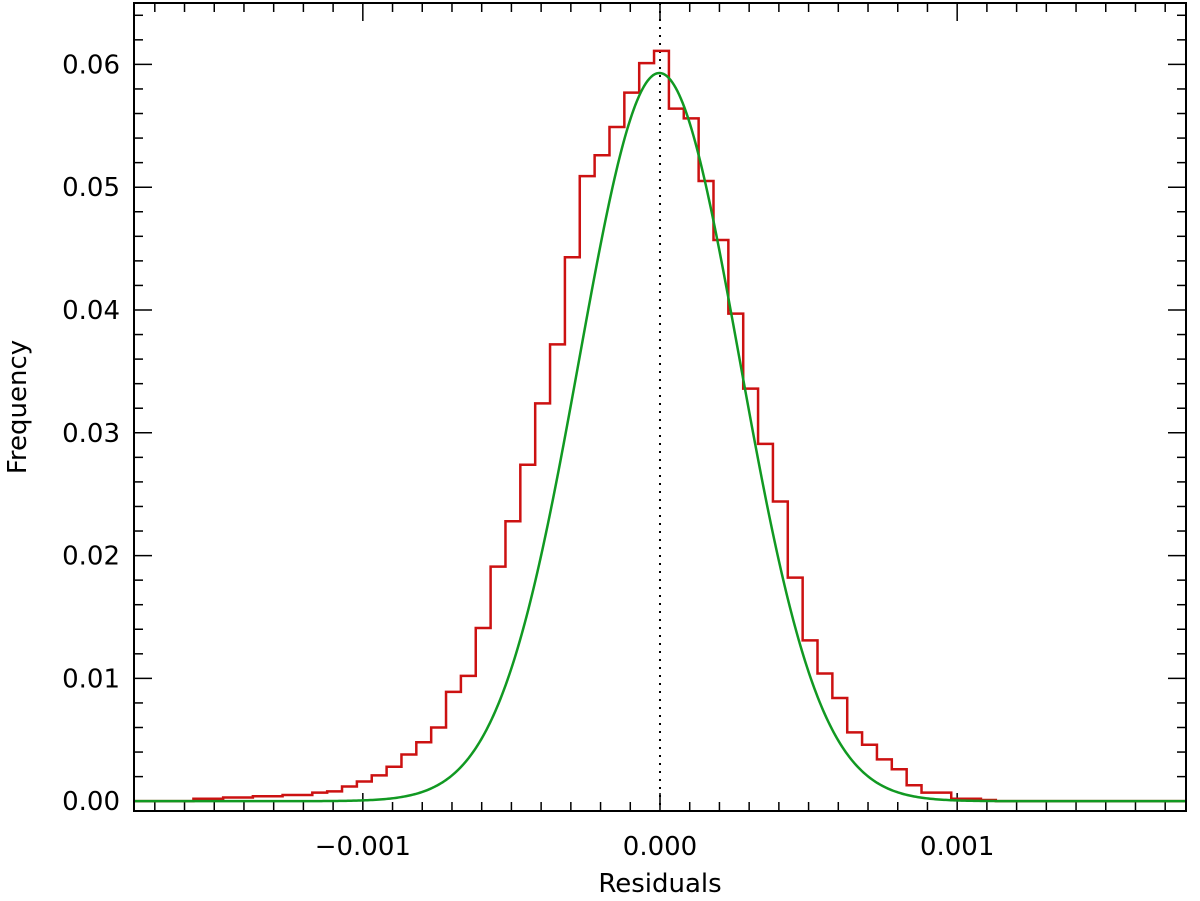 This screenshot has height=901, width=1200. I want to click on x-axis-title: Residuals, so click(659, 884).